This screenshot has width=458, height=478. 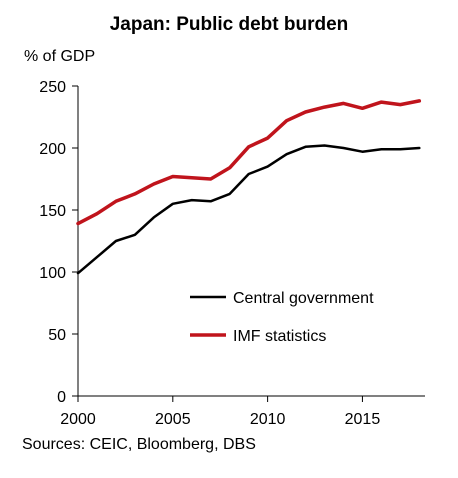 What do you see at coordinates (52, 211) in the screenshot?
I see `y-tick-label: 150` at bounding box center [52, 211].